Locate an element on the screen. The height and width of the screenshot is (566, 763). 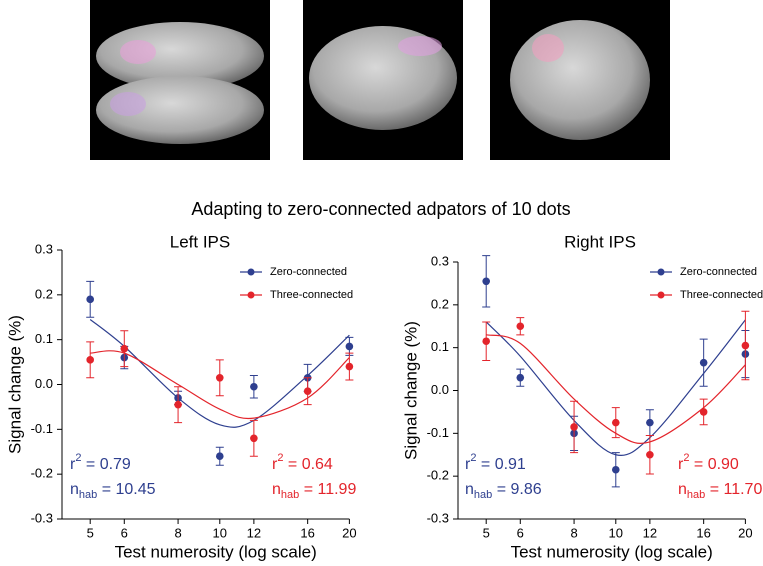
fit-stat-part: = 11.99 is located at coordinates (327, 489).